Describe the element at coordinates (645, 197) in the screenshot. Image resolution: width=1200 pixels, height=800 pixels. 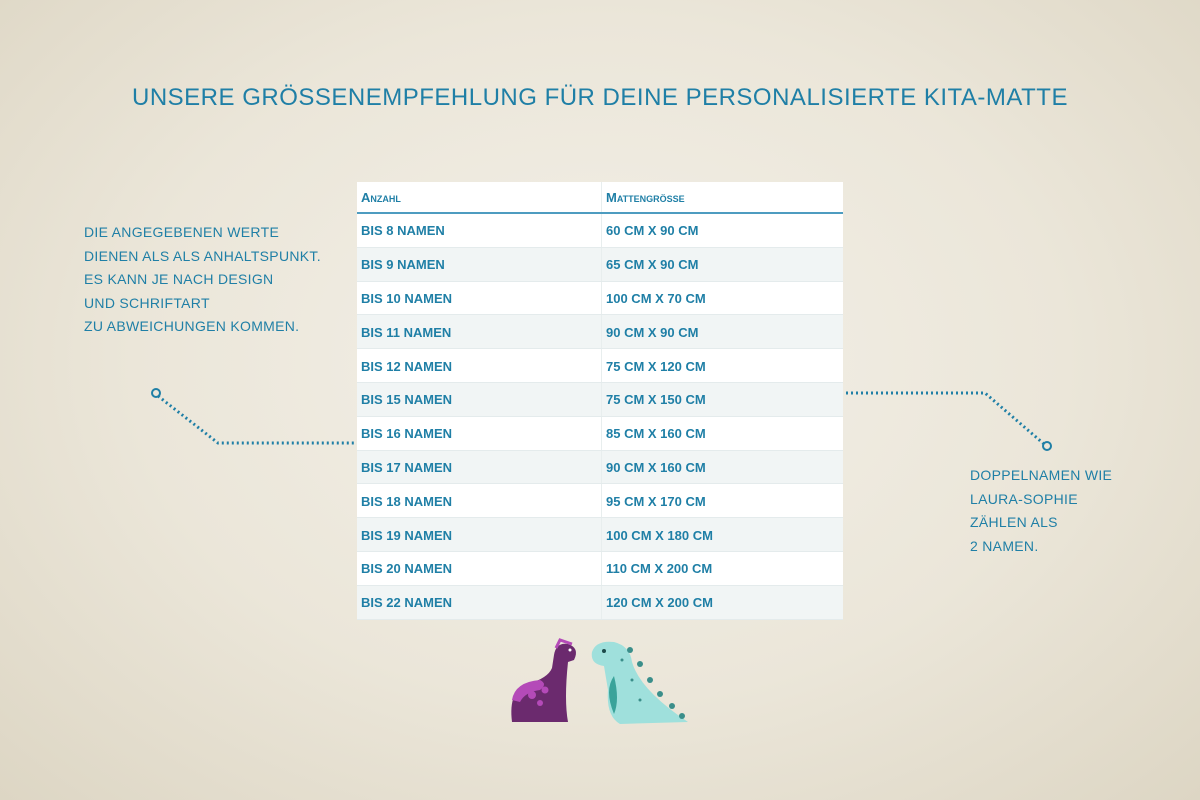
I see `header-text: Mattengröße` at that location.